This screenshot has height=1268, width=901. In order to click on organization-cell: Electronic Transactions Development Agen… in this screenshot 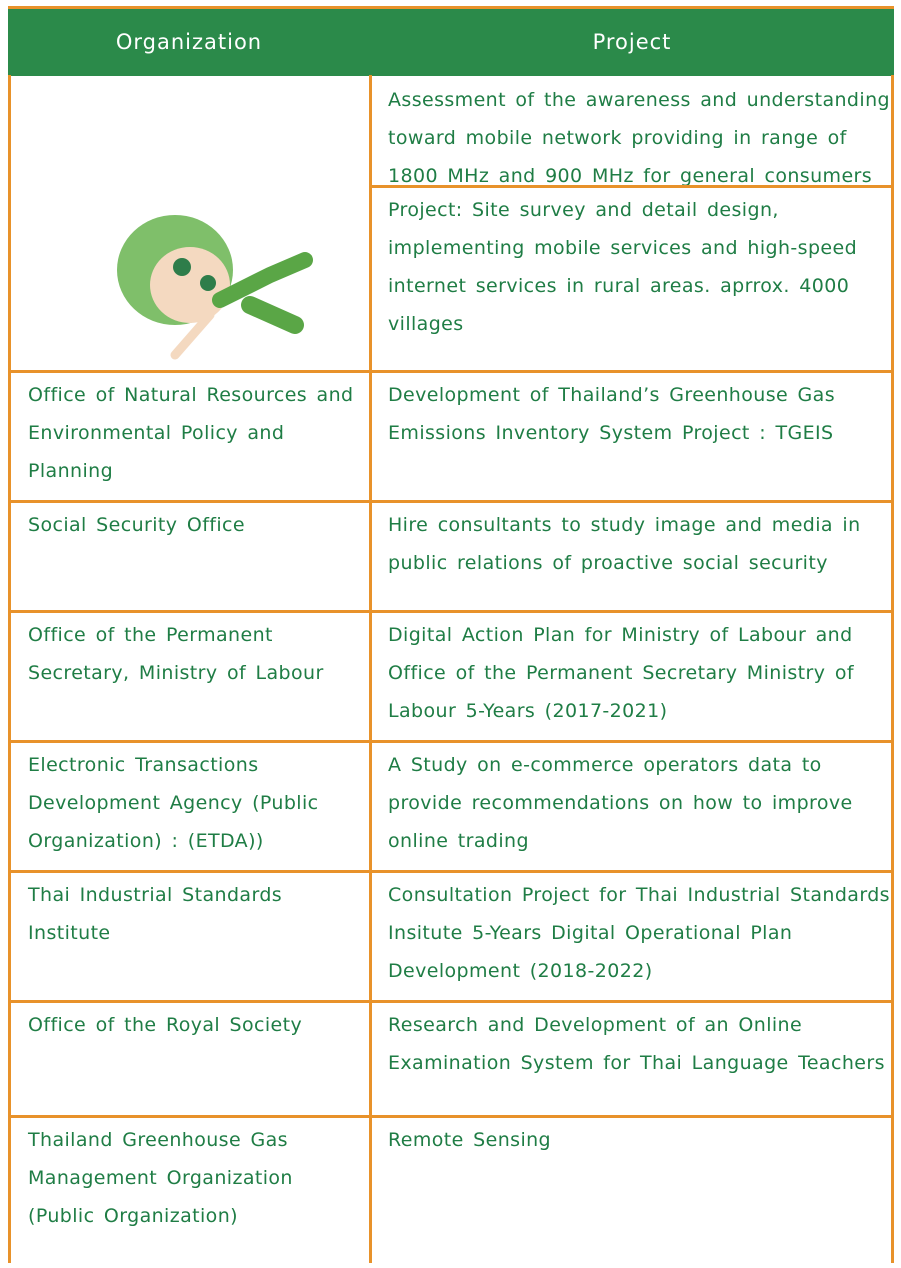, I will do `click(173, 803)`.